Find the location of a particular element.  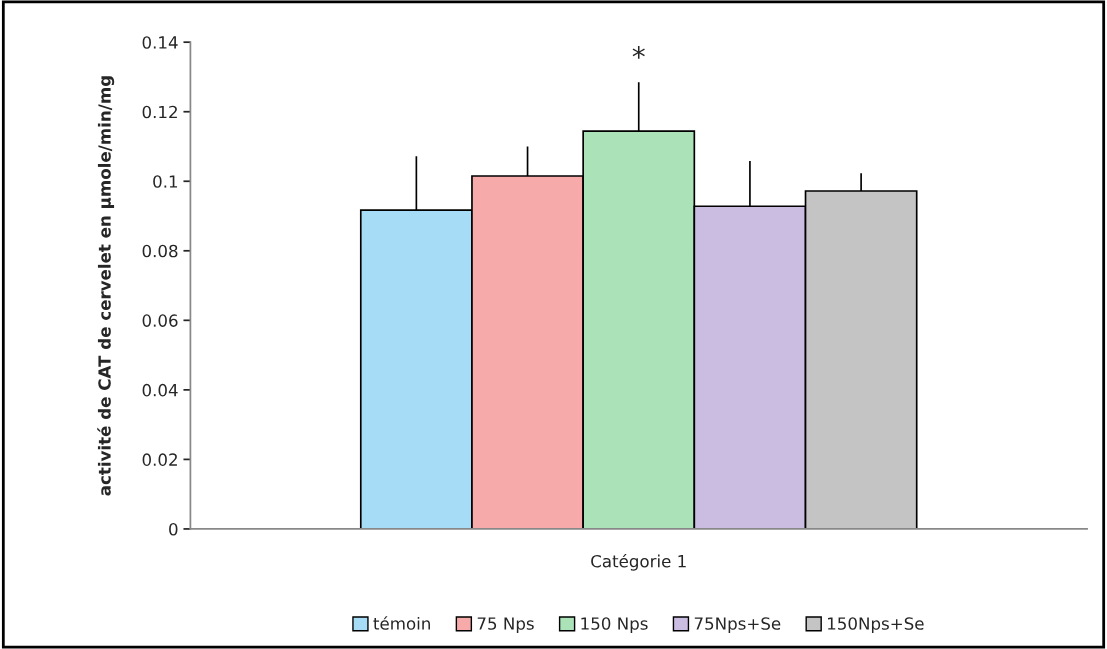

y-tick-label: 0.08 is located at coordinates (160, 251).